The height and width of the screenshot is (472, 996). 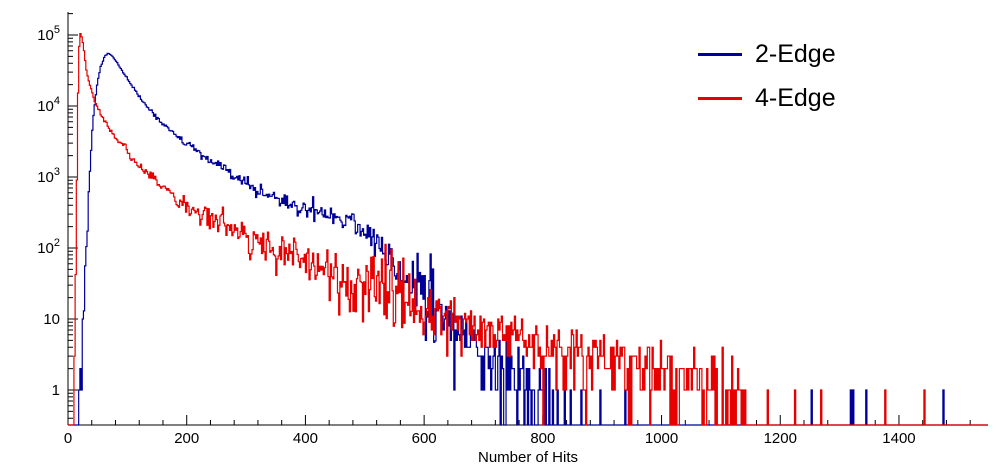 What do you see at coordinates (795, 97) in the screenshot?
I see `legend-label-4edge: 4-Edge` at bounding box center [795, 97].